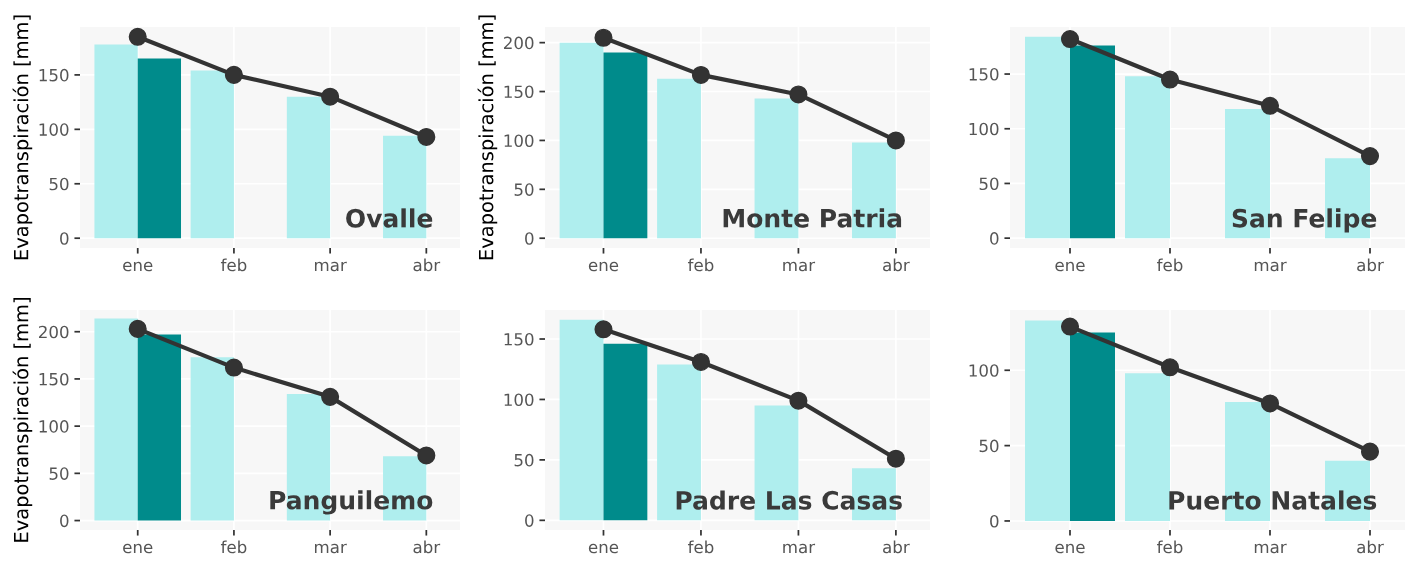 Image resolution: width=1411 pixels, height=566 pixels. Describe the element at coordinates (1273, 500) in the screenshot. I see `annotation: Puerto Natales` at that location.